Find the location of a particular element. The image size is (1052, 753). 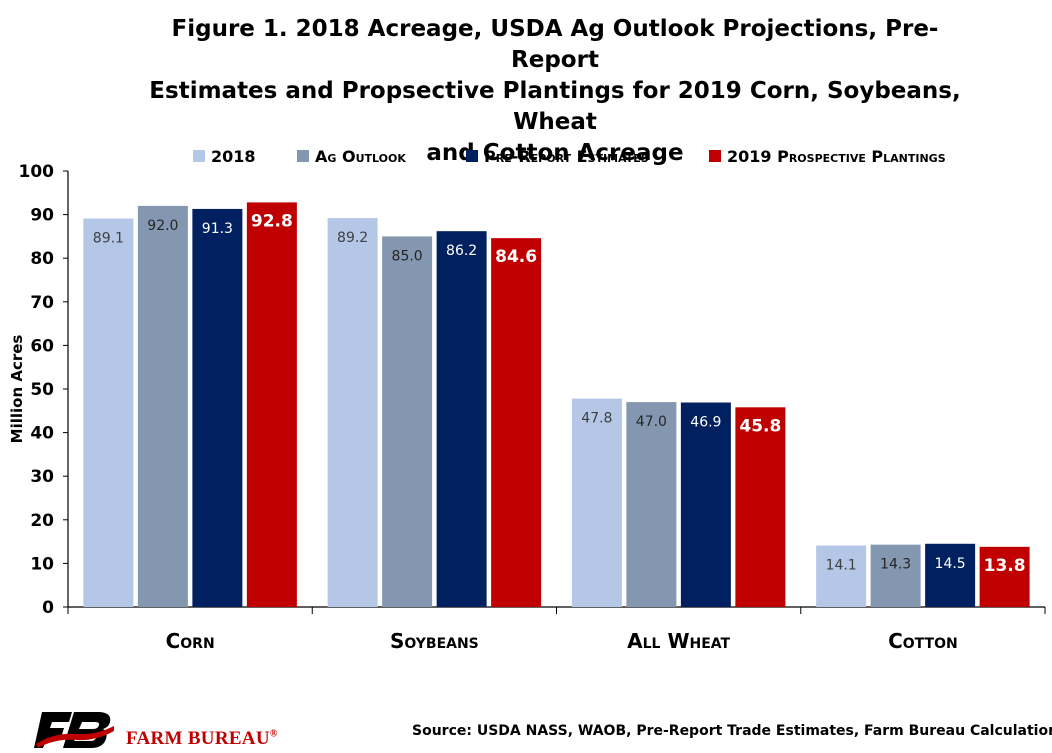

bar-corn-ag-outlook is located at coordinates (162, 406).